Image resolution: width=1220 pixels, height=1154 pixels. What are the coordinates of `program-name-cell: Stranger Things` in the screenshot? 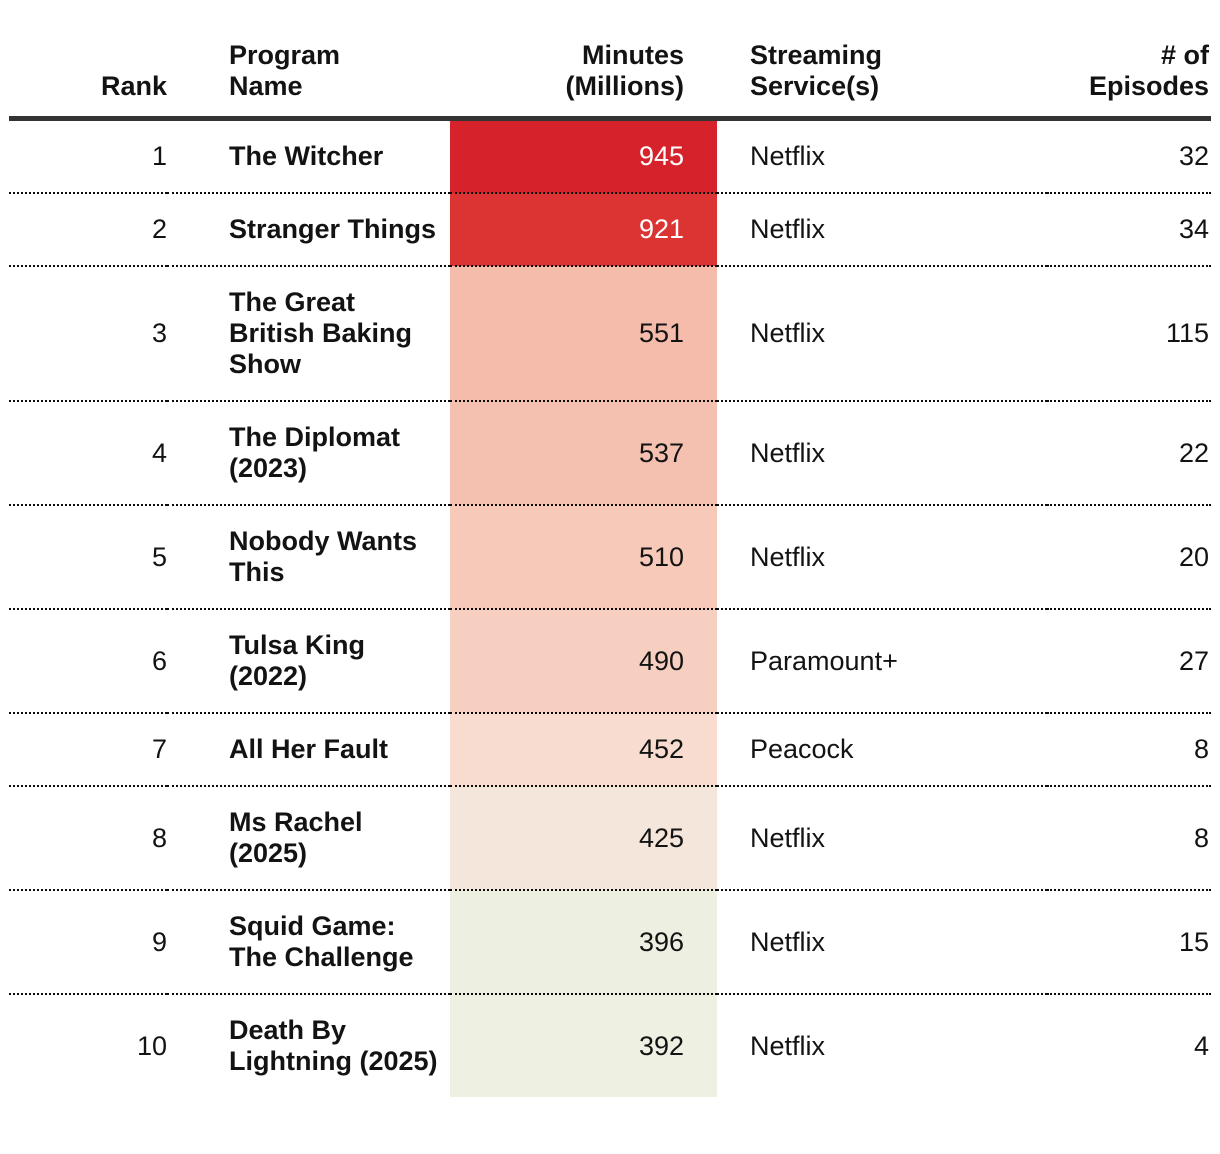 It's located at (308, 229).